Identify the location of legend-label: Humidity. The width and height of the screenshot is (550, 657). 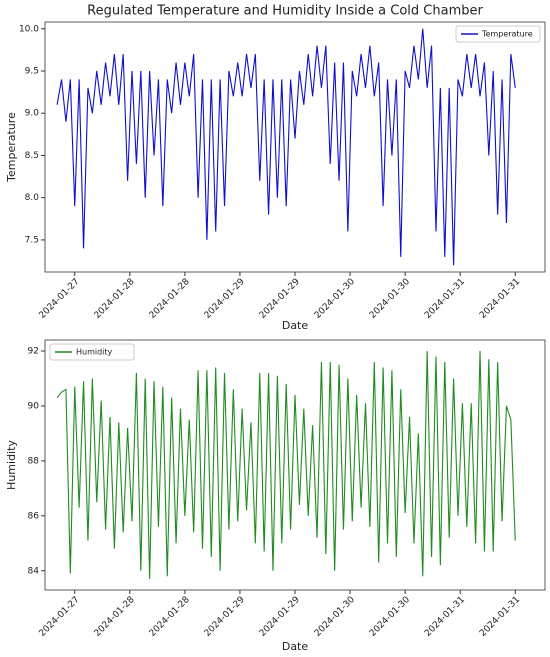
(94, 352).